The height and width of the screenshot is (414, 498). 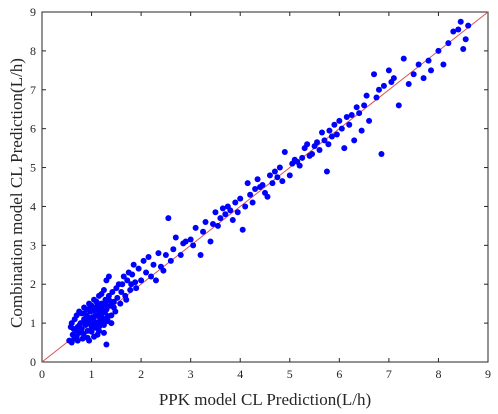 I want to click on y-tick-label: 3, so click(x=33, y=245).